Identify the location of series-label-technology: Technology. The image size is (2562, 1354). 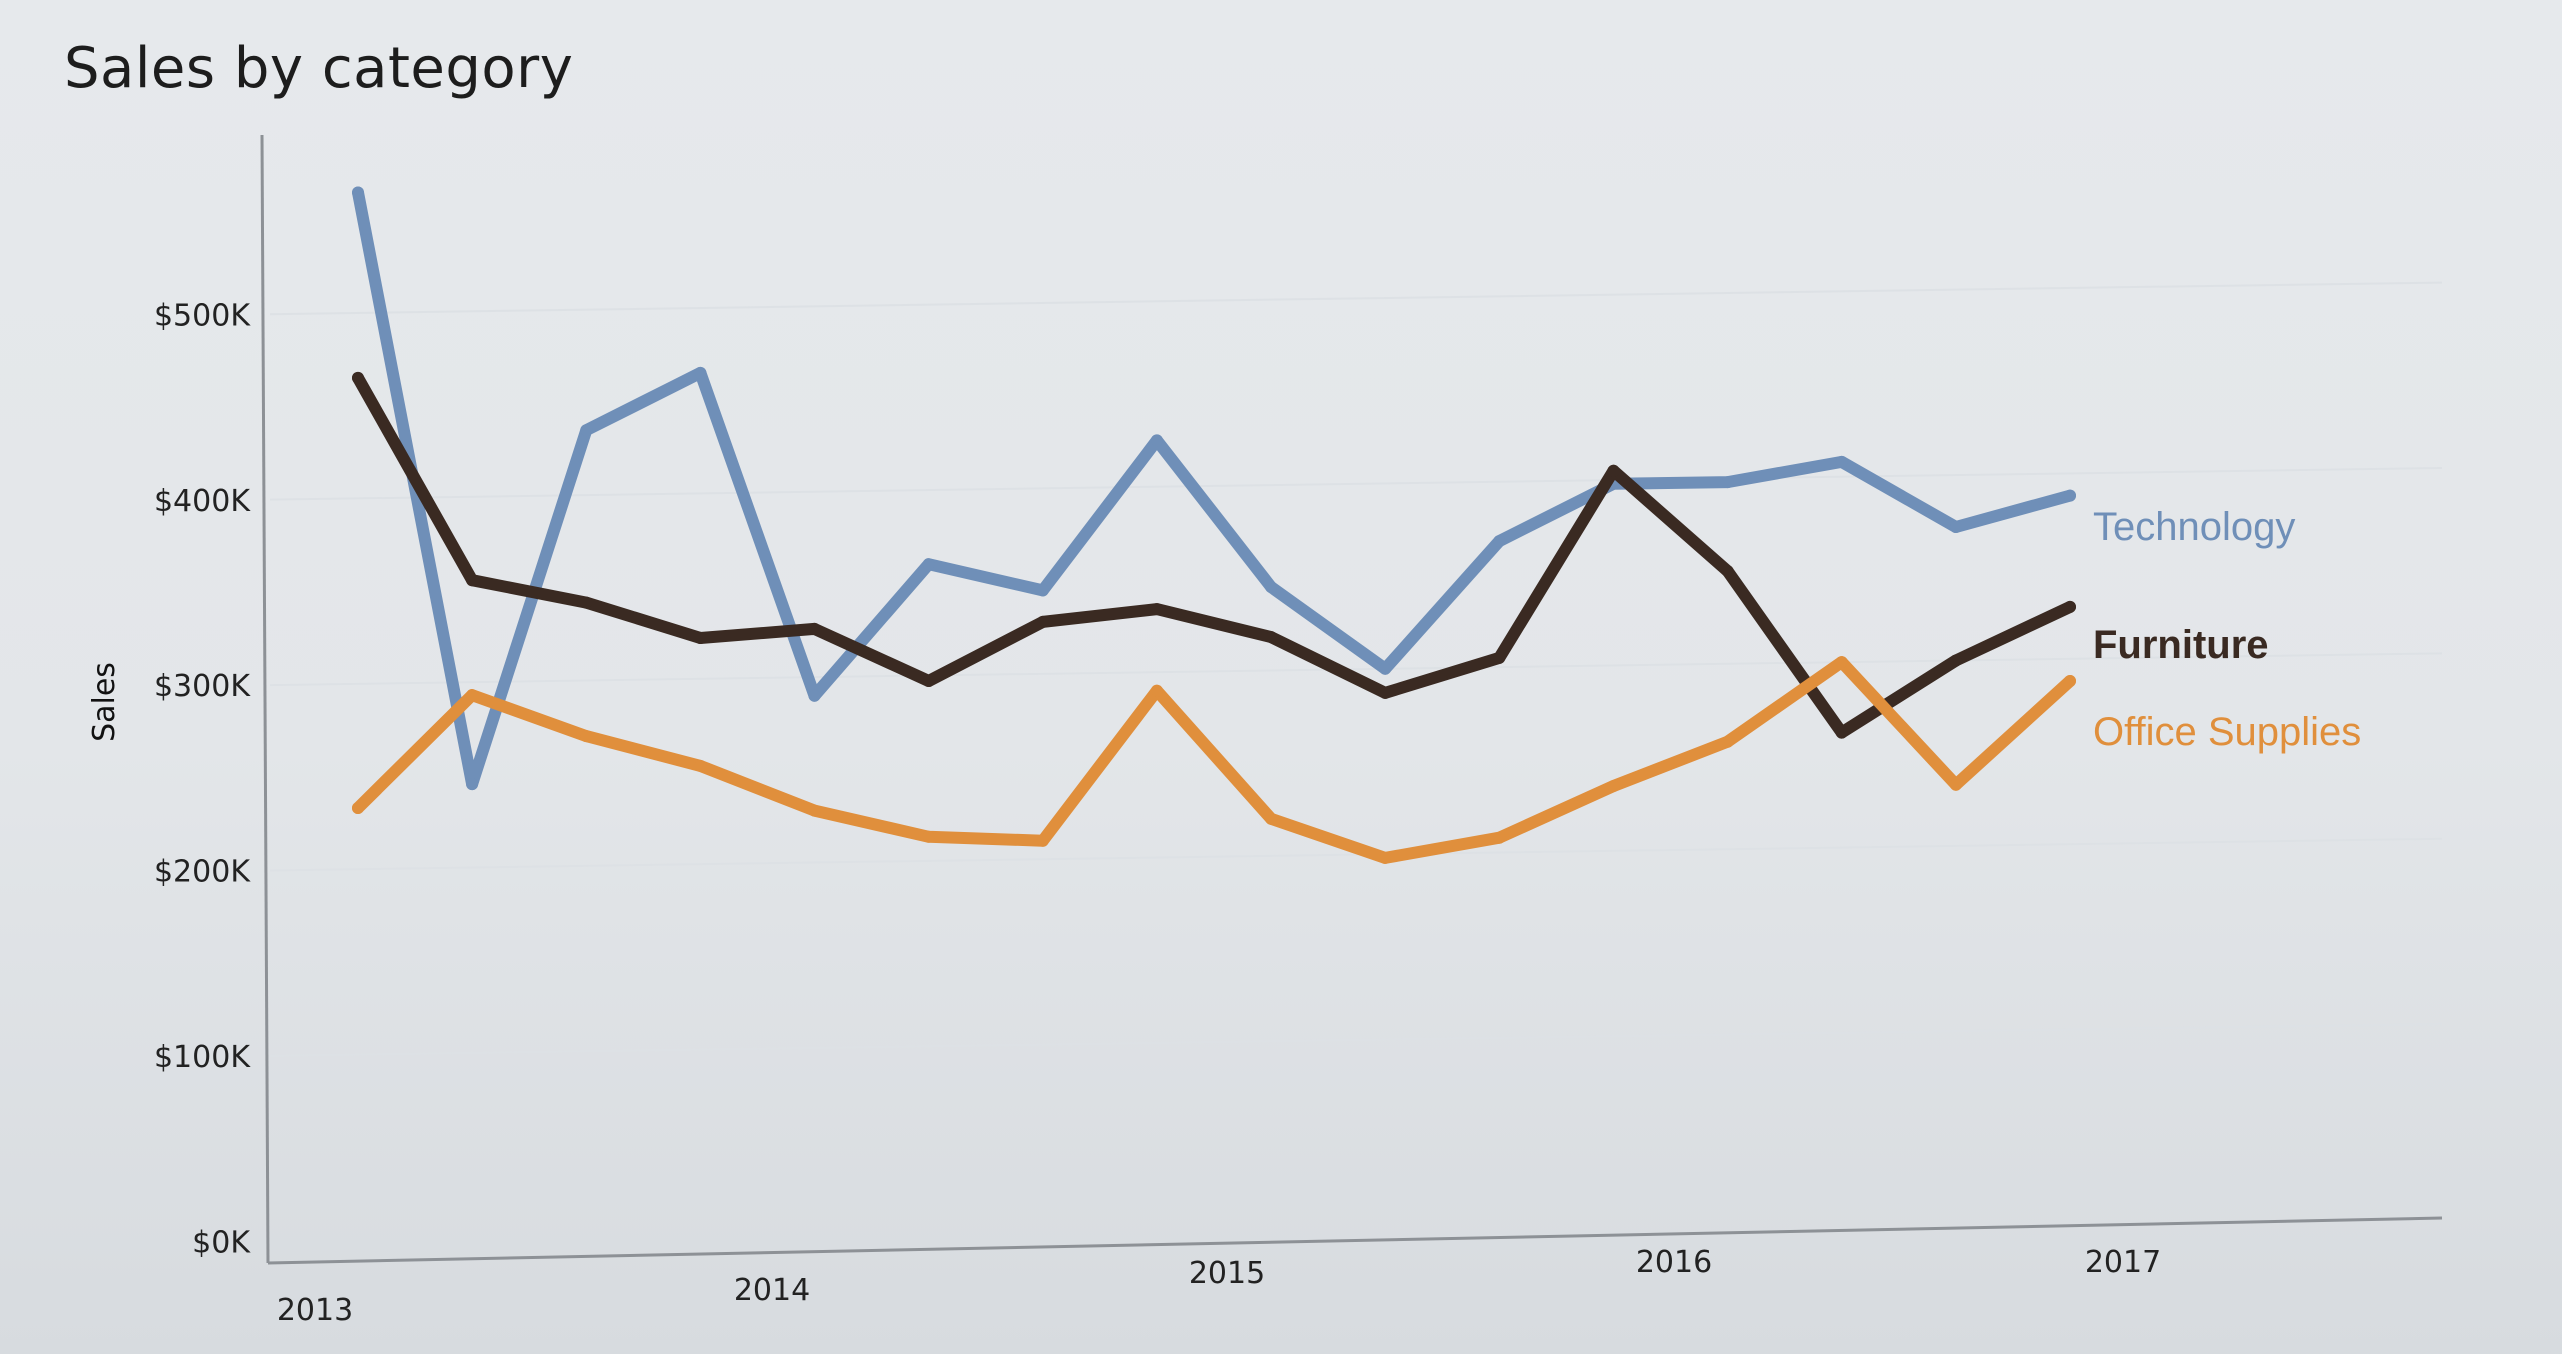
(2194, 527).